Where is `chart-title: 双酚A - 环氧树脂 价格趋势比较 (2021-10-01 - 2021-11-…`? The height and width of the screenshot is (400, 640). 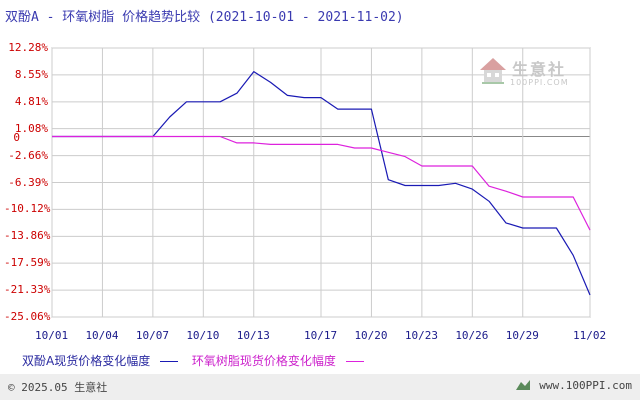
chart-title: 双酚A - 环氧树脂 价格趋势比较 (2021-10-01 - 2021-11-… is located at coordinates (204, 15).